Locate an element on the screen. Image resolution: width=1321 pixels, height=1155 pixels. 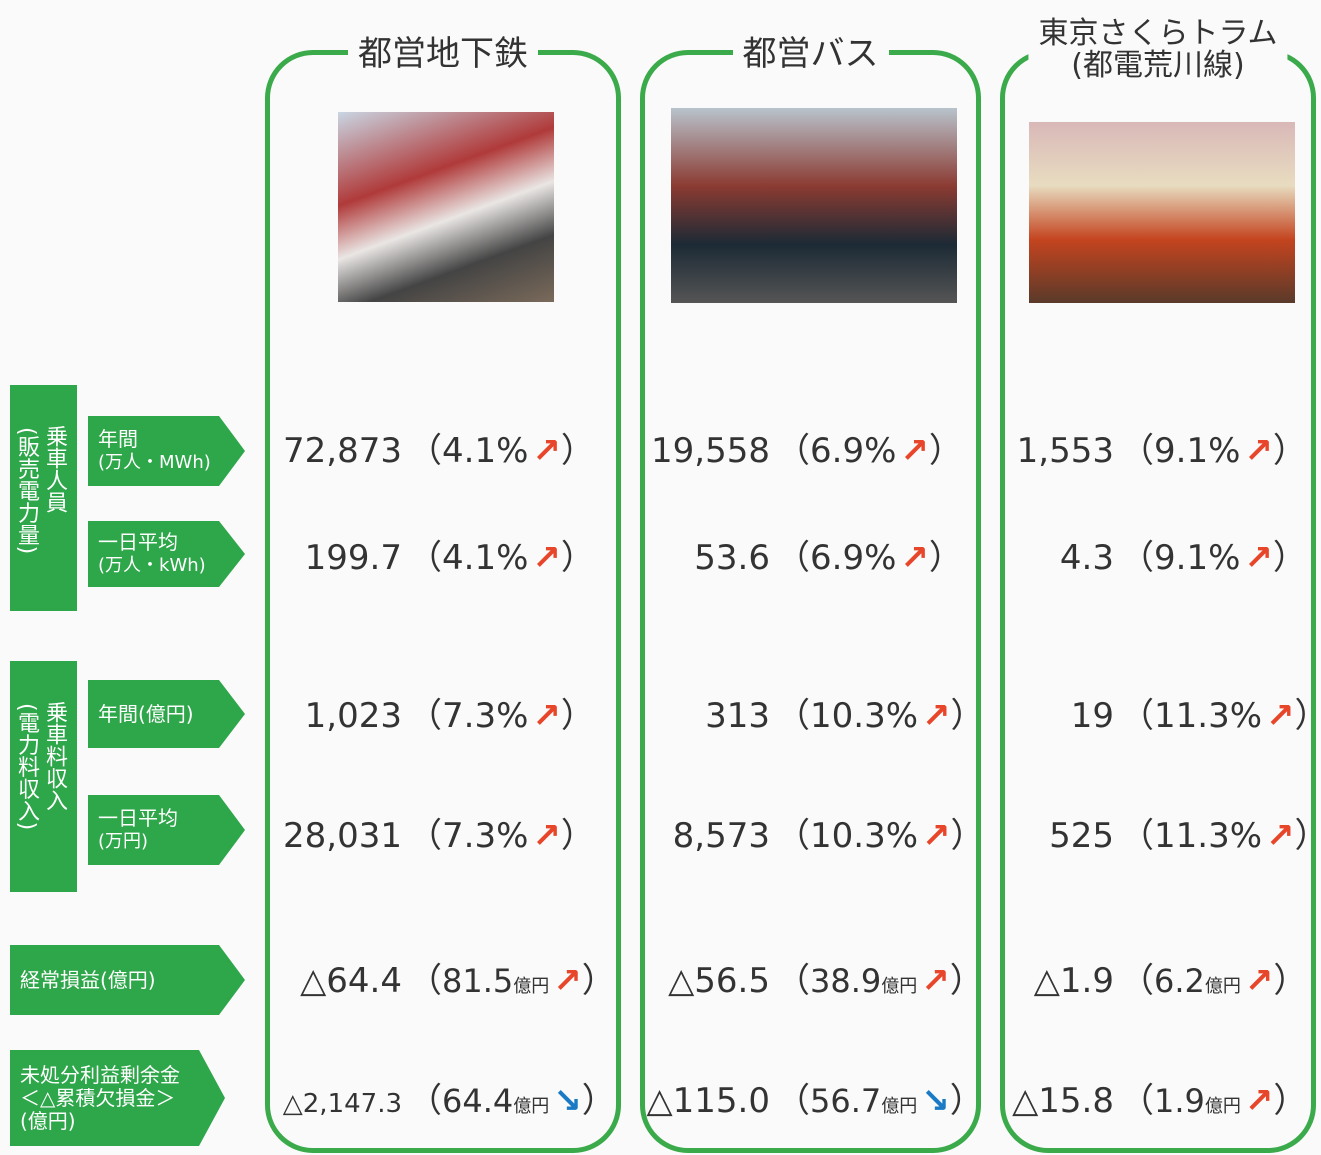
cell-value: △64.4 is located at coordinates (351, 981).